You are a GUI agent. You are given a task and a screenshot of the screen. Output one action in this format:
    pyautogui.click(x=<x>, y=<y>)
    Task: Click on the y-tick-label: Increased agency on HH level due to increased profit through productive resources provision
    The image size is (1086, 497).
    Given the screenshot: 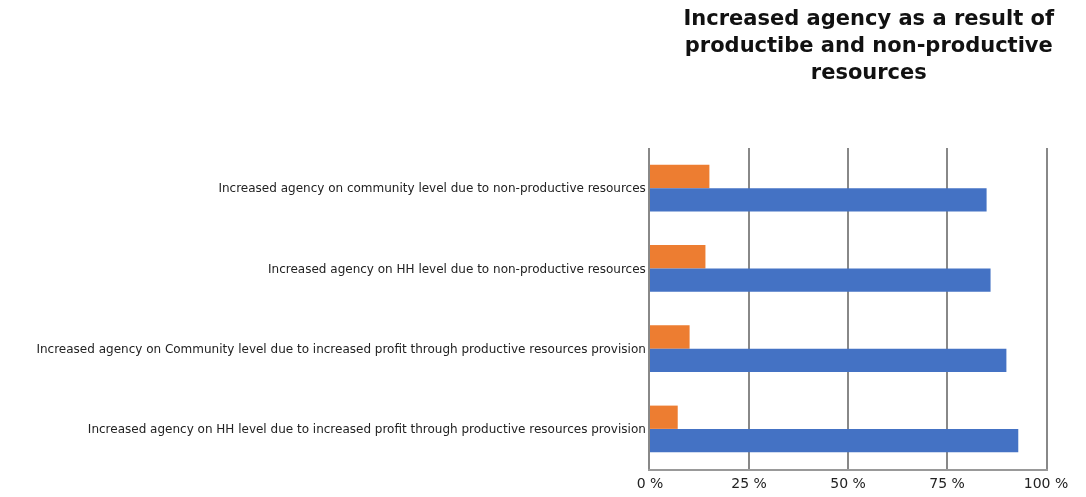 What is the action you would take?
    pyautogui.click(x=366, y=429)
    